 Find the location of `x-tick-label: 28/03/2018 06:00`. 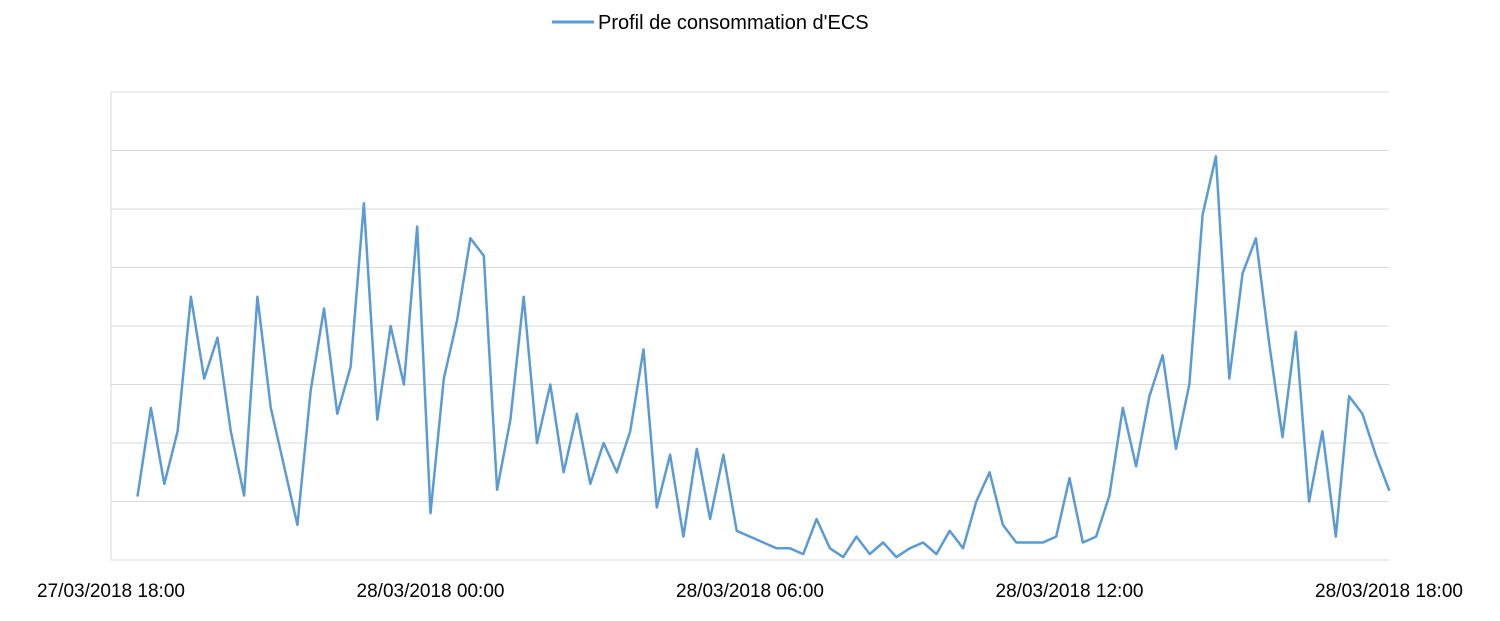

x-tick-label: 28/03/2018 06:00 is located at coordinates (750, 591).